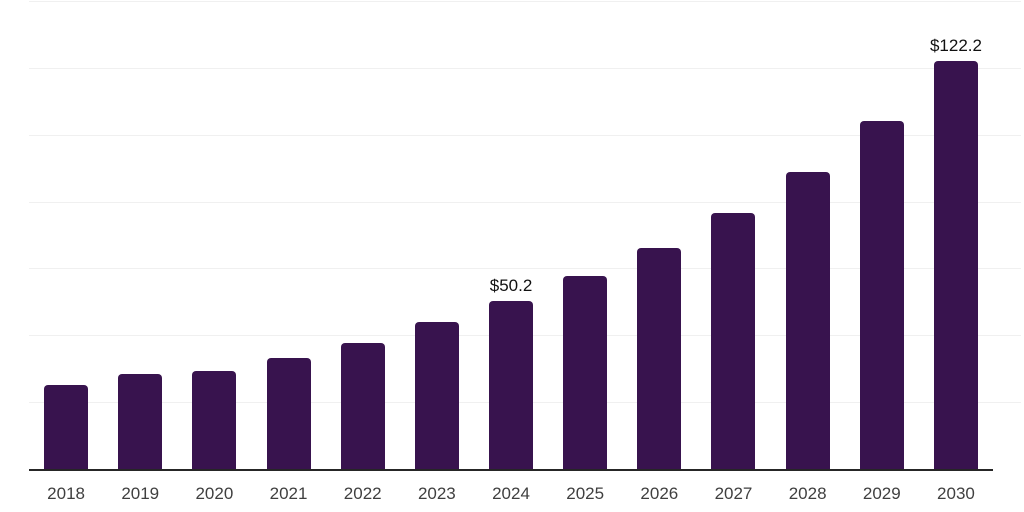 This screenshot has height=512, width=1024. Describe the element at coordinates (659, 493) in the screenshot. I see `x-tick-label: 2026` at that location.